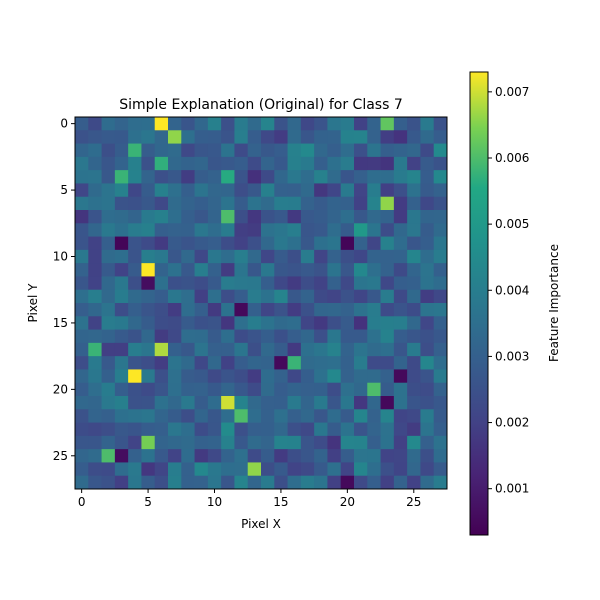  Describe the element at coordinates (64, 190) in the screenshot. I see `y-tick-label: 5` at that location.